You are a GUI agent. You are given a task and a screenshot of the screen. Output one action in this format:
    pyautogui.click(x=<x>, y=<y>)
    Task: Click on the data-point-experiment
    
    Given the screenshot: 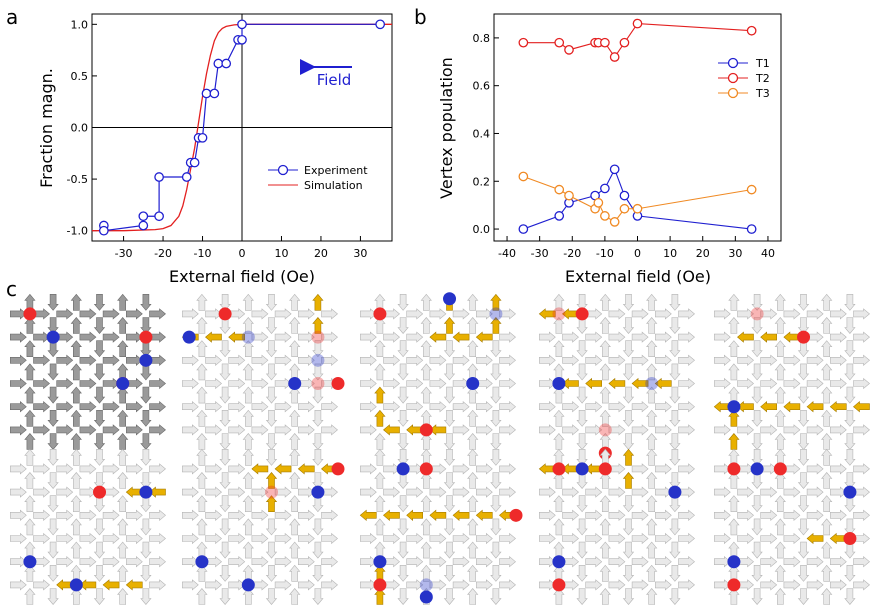 What is the action you would take?
    pyautogui.click(x=194, y=162)
    